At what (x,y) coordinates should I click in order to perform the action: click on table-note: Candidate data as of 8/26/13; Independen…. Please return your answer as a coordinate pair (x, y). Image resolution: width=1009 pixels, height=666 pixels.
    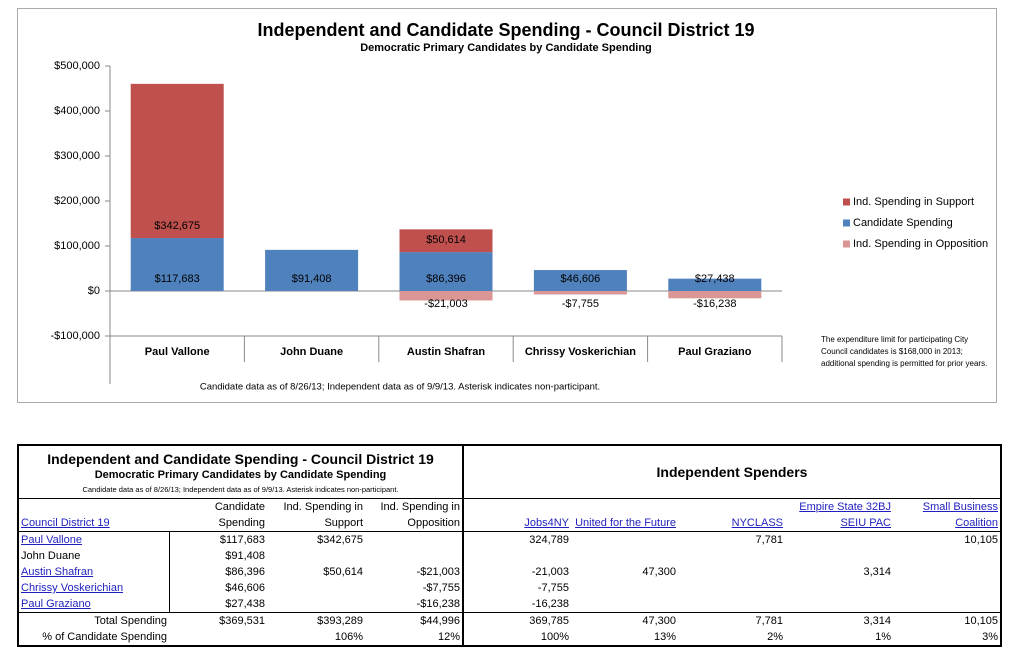
    Looking at the image, I should click on (240, 489).